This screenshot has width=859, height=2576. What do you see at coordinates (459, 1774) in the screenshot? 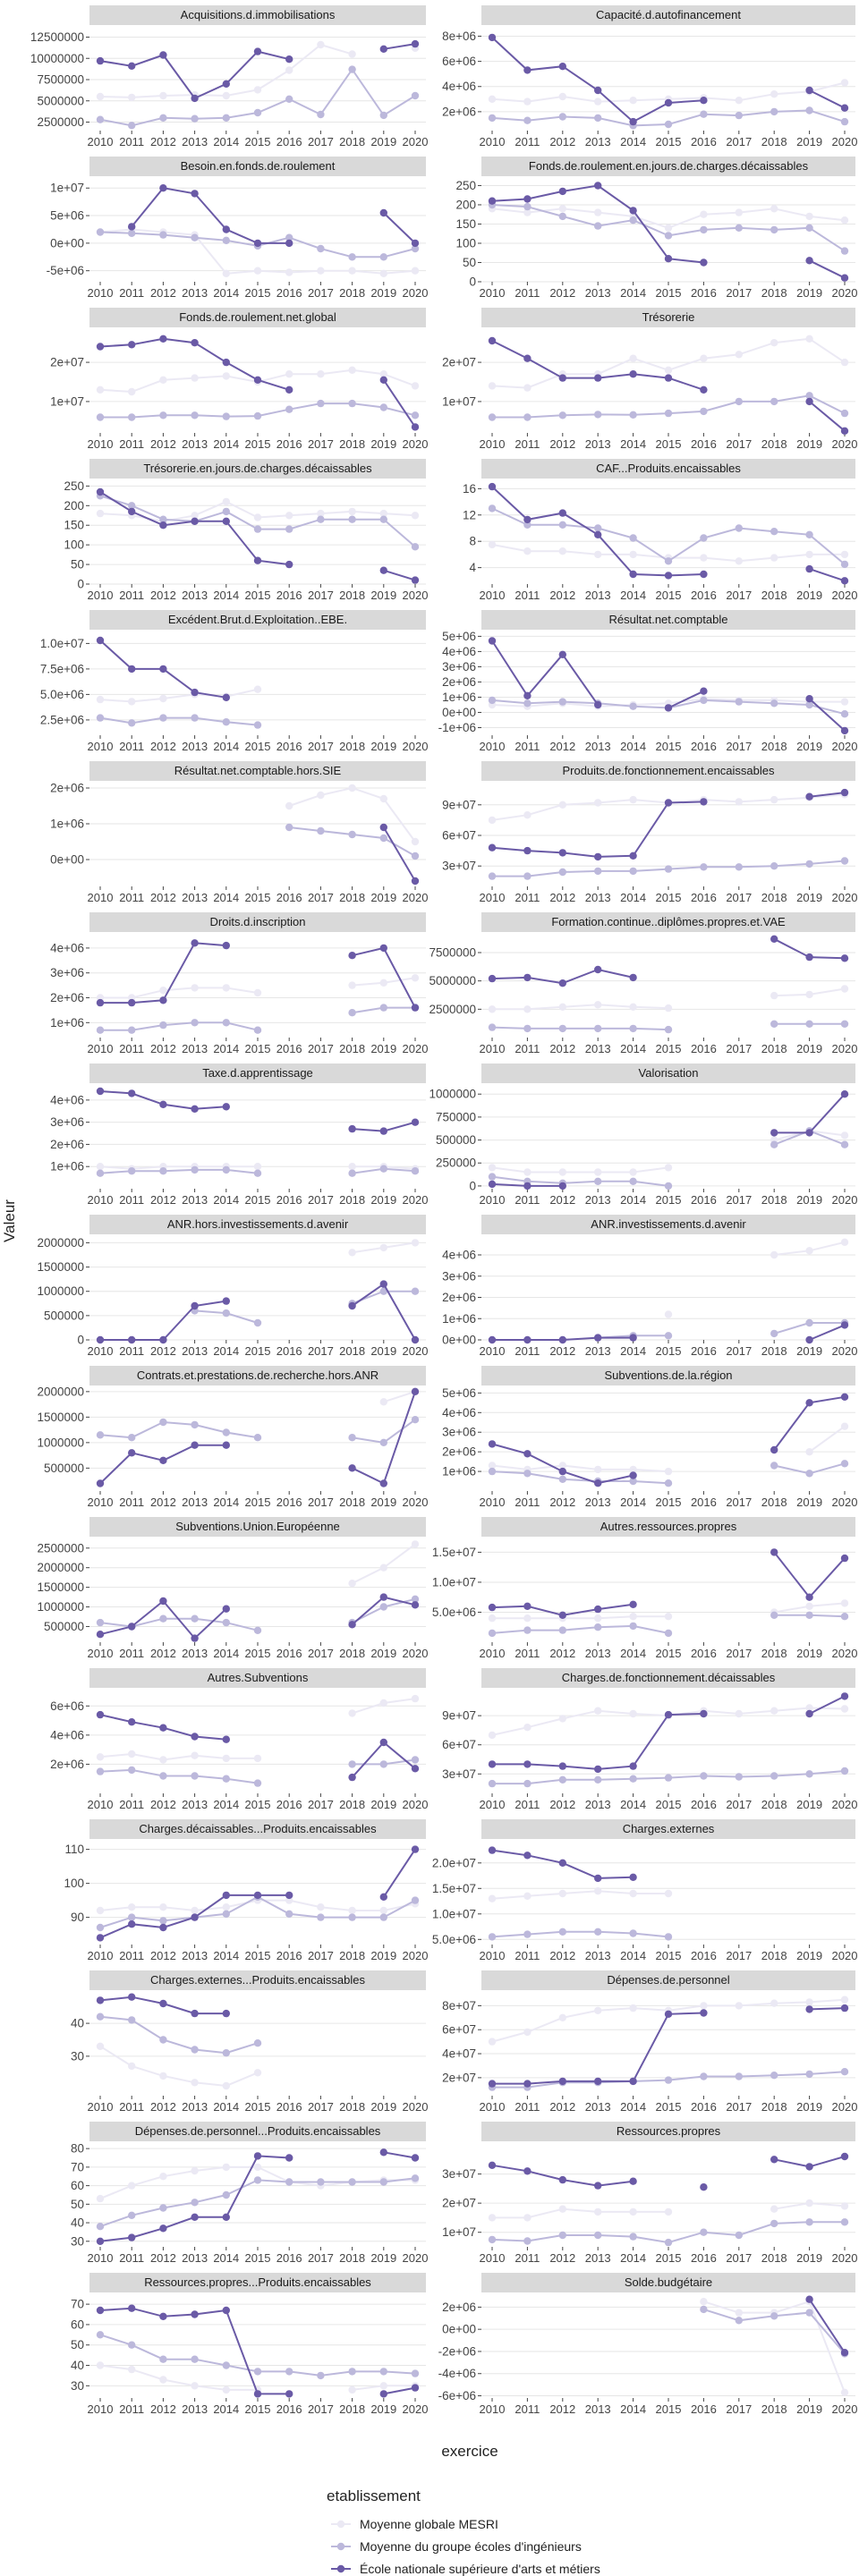
I see `y-tick-label: 3e+07` at bounding box center [459, 1774].